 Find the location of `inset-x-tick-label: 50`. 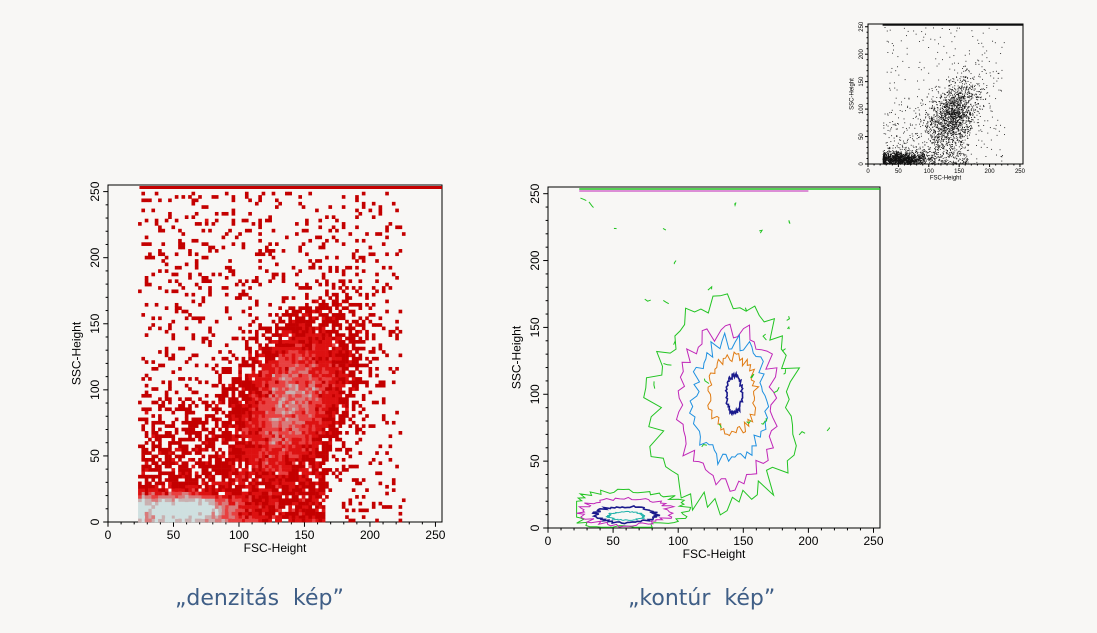

inset-x-tick-label: 50 is located at coordinates (898, 172).